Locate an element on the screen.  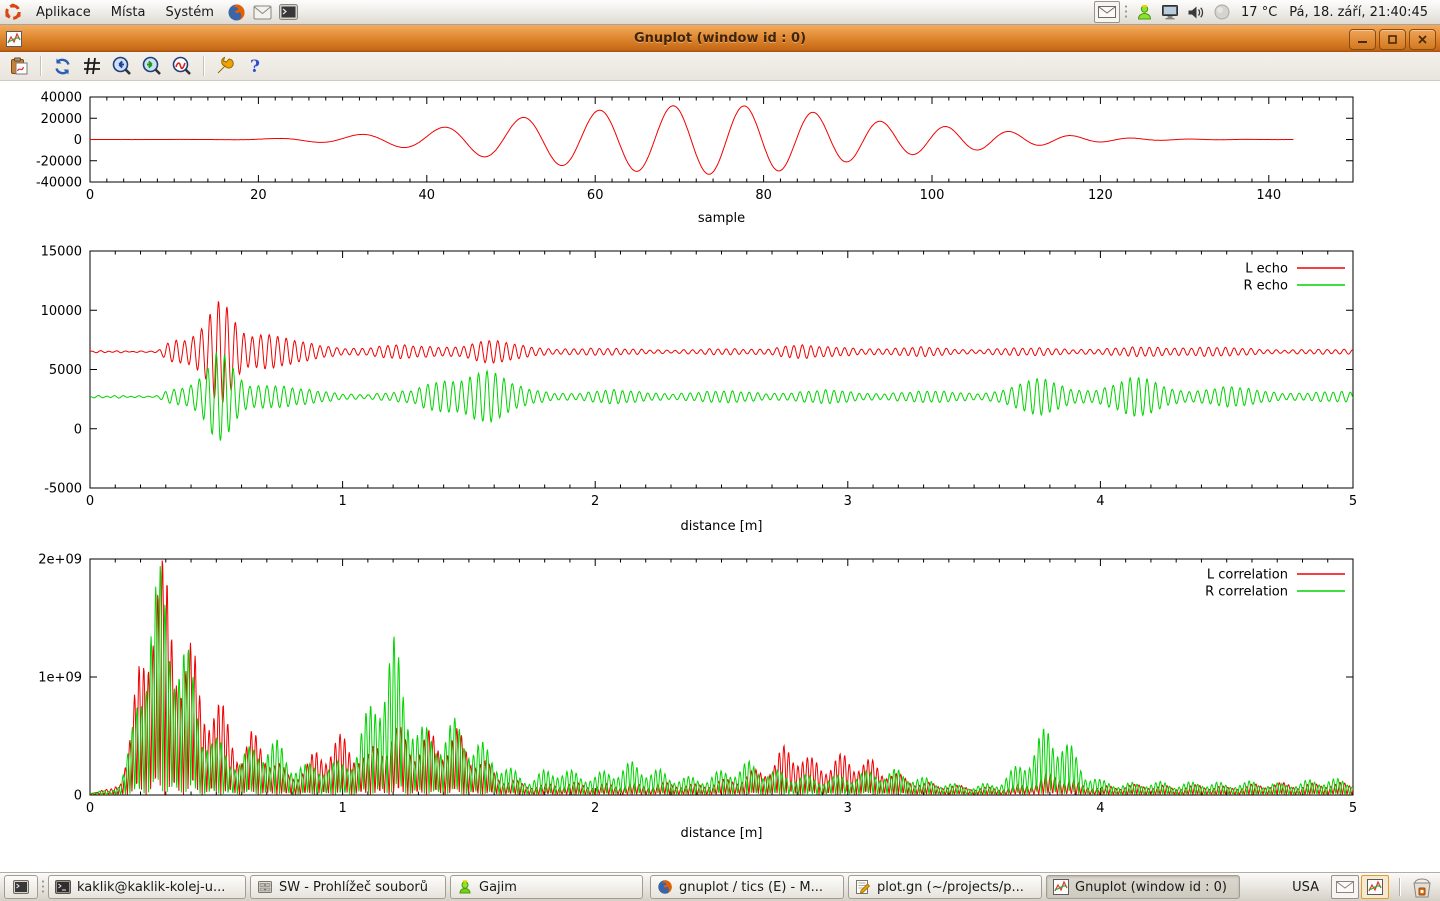
y-tick-label: 1e+09 is located at coordinates (60, 678).